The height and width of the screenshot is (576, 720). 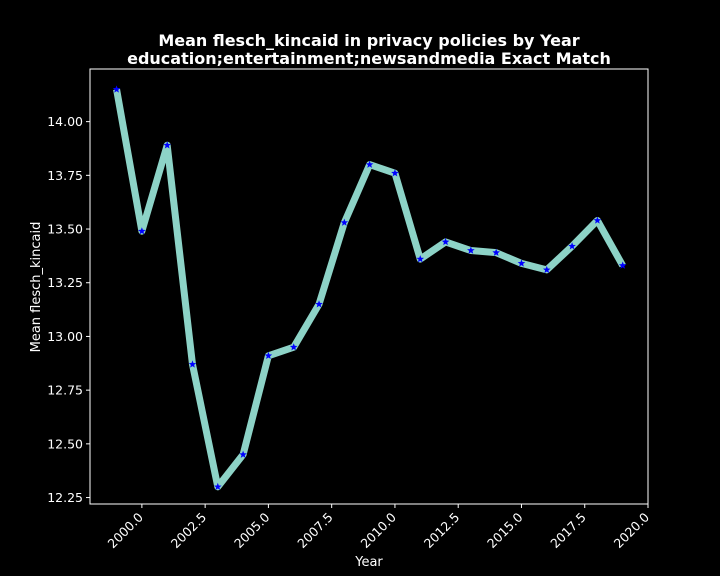 I want to click on y-tick-label: 12.25, so click(x=65, y=497).